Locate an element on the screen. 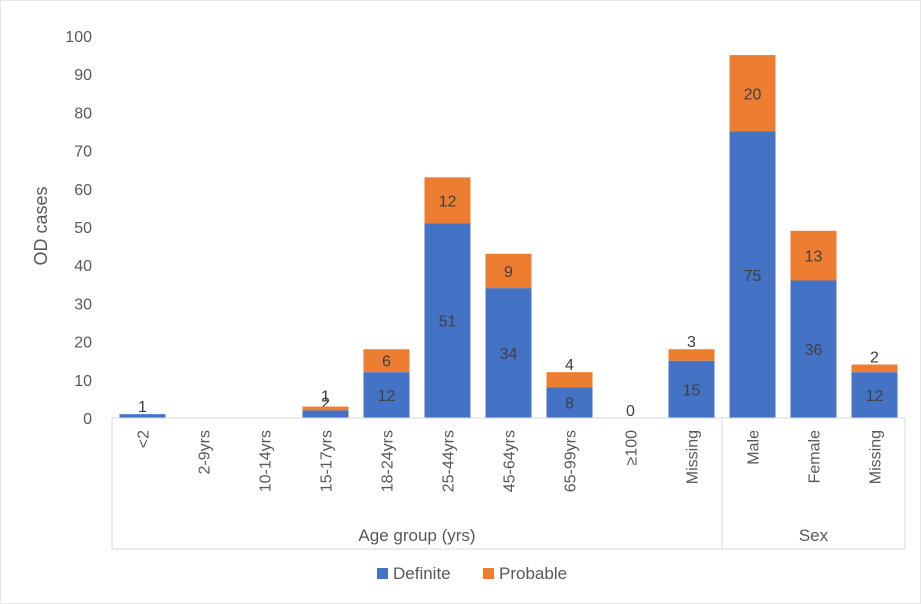  data-label: 3 is located at coordinates (691, 342).